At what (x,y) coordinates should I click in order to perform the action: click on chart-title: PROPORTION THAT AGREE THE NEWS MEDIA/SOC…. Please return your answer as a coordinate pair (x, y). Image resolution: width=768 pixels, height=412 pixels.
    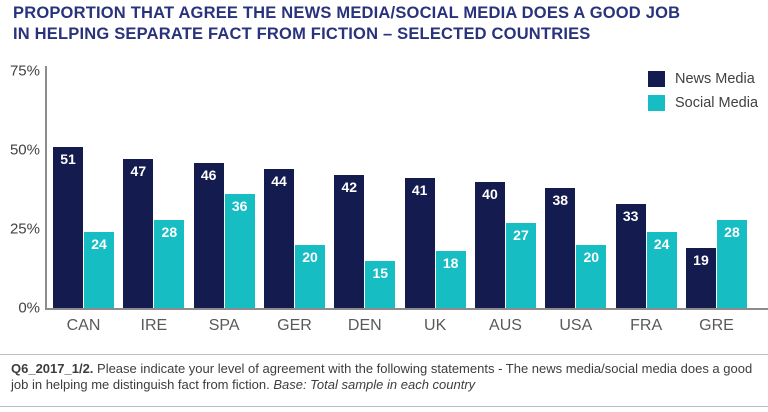
    Looking at the image, I should click on (383, 24).